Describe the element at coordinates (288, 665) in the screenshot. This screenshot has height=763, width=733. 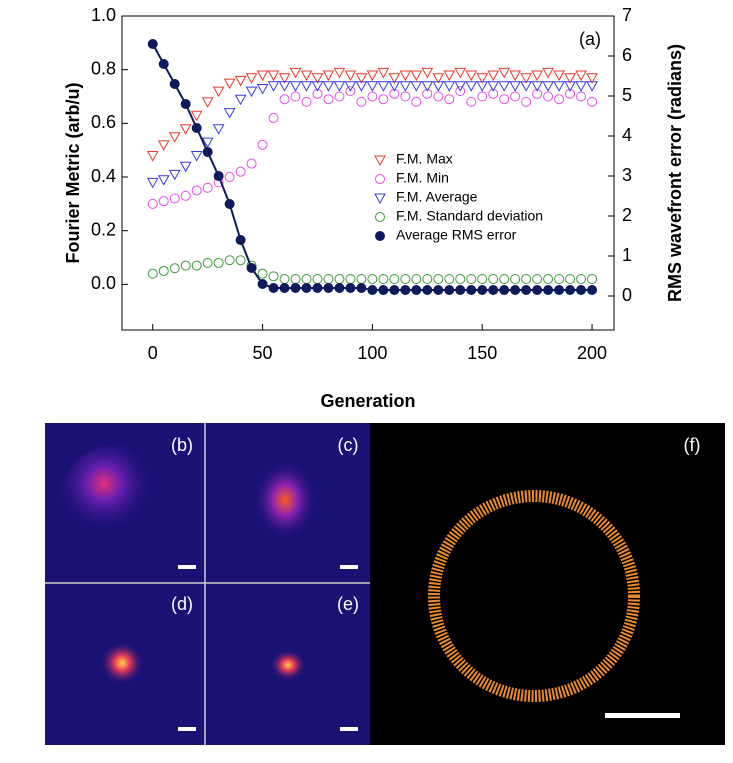
I see `psf-e` at that location.